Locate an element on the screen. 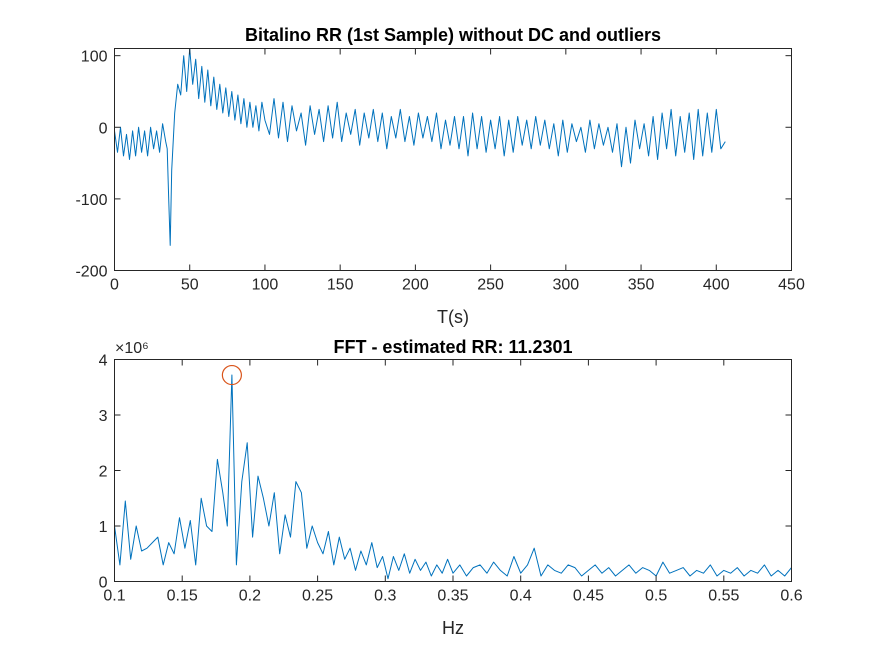 The width and height of the screenshot is (875, 656). x-tick-label: 0.15 is located at coordinates (182, 596).